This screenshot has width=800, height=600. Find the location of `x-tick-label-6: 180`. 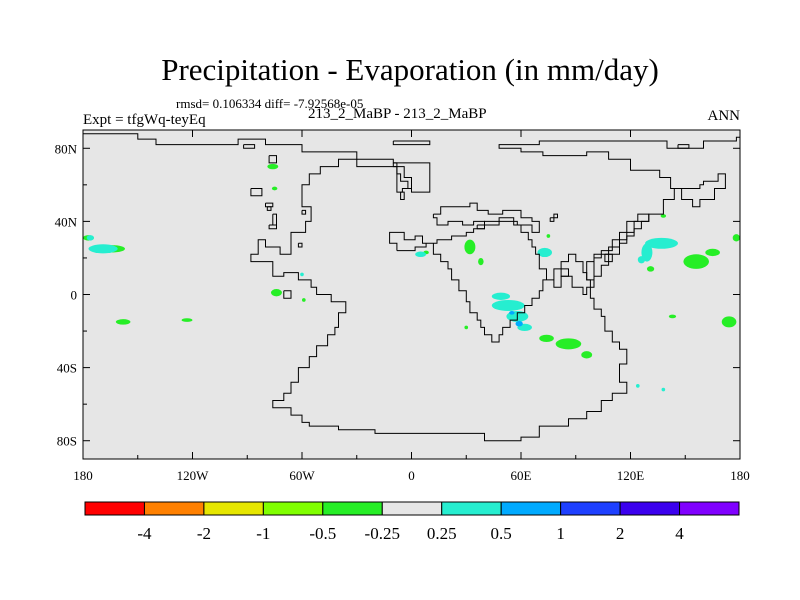

x-tick-label-6: 180 is located at coordinates (740, 475).